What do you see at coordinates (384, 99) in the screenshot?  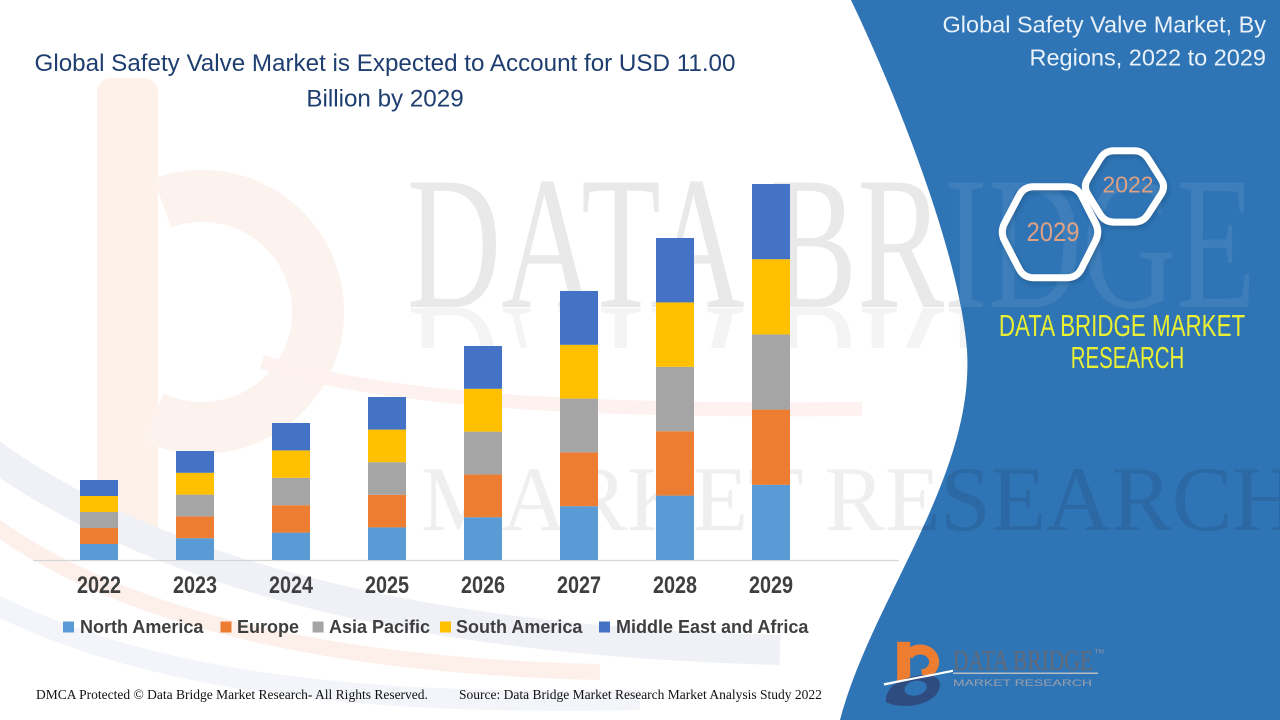 I see `svg-text: Billion by 2029` at bounding box center [384, 99].